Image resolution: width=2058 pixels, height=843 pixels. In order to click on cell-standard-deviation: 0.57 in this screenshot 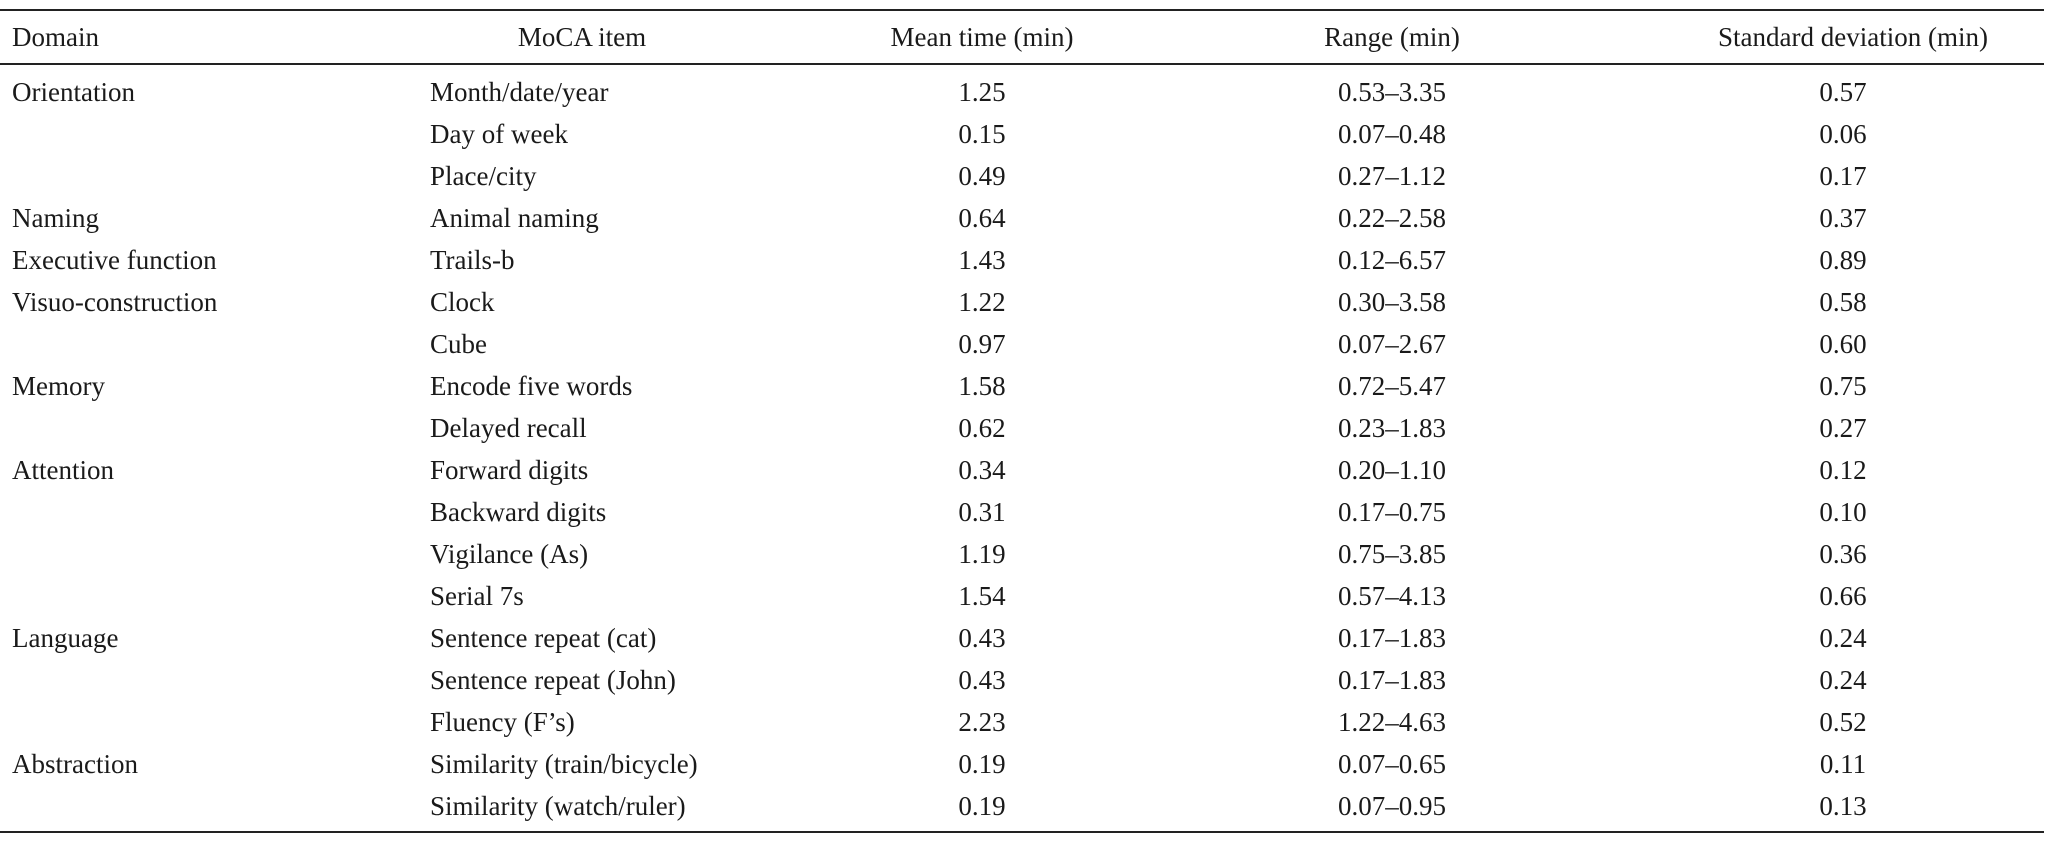, I will do `click(1843, 91)`.